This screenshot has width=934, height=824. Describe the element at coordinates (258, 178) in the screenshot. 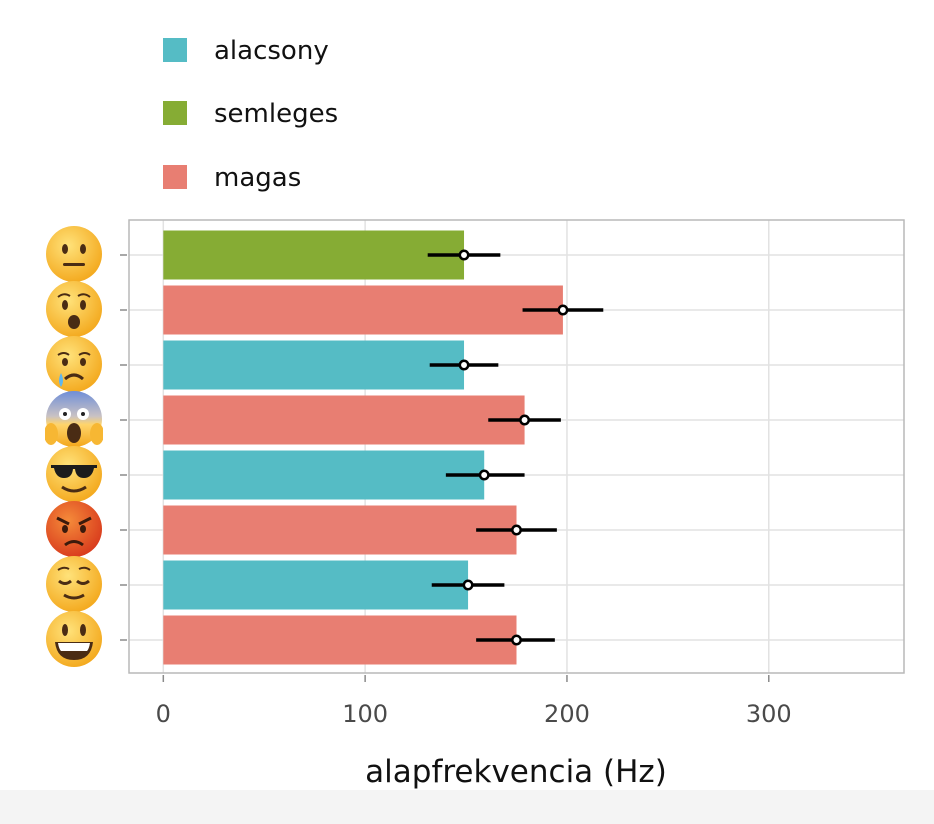

I see `legend-label-magas: magas` at that location.